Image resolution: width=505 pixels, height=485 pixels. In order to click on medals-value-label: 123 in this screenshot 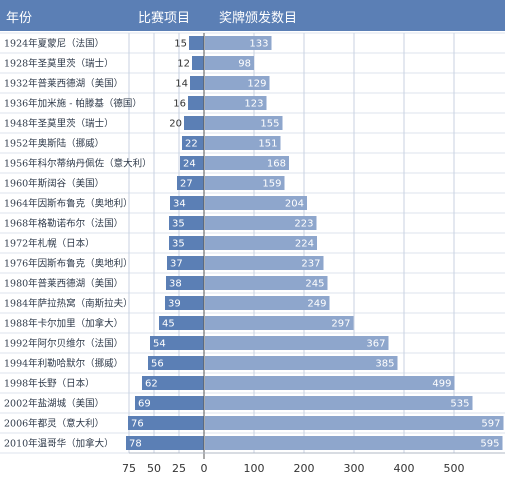, I will do `click(253, 104)`.